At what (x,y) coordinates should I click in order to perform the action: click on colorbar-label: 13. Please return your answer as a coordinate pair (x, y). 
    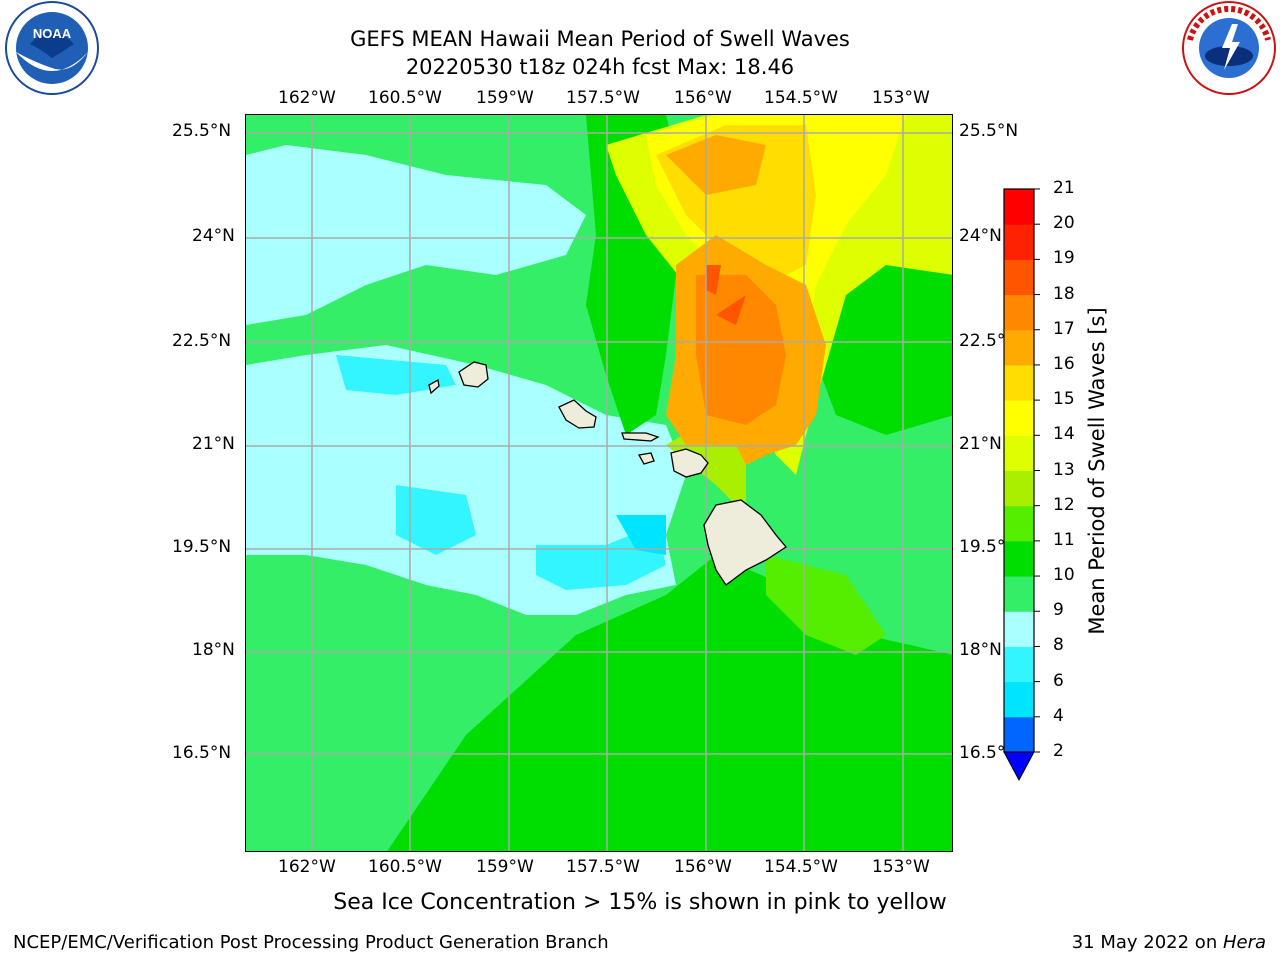
    Looking at the image, I should click on (1064, 469).